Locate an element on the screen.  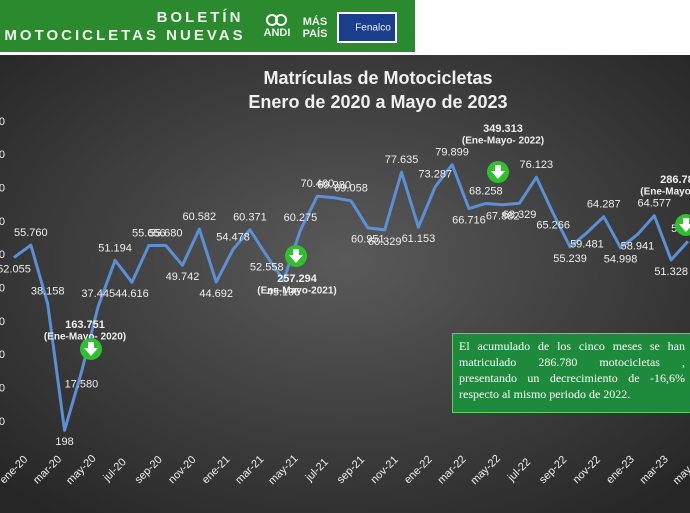
logo: ANDI is located at coordinates (277, 33).